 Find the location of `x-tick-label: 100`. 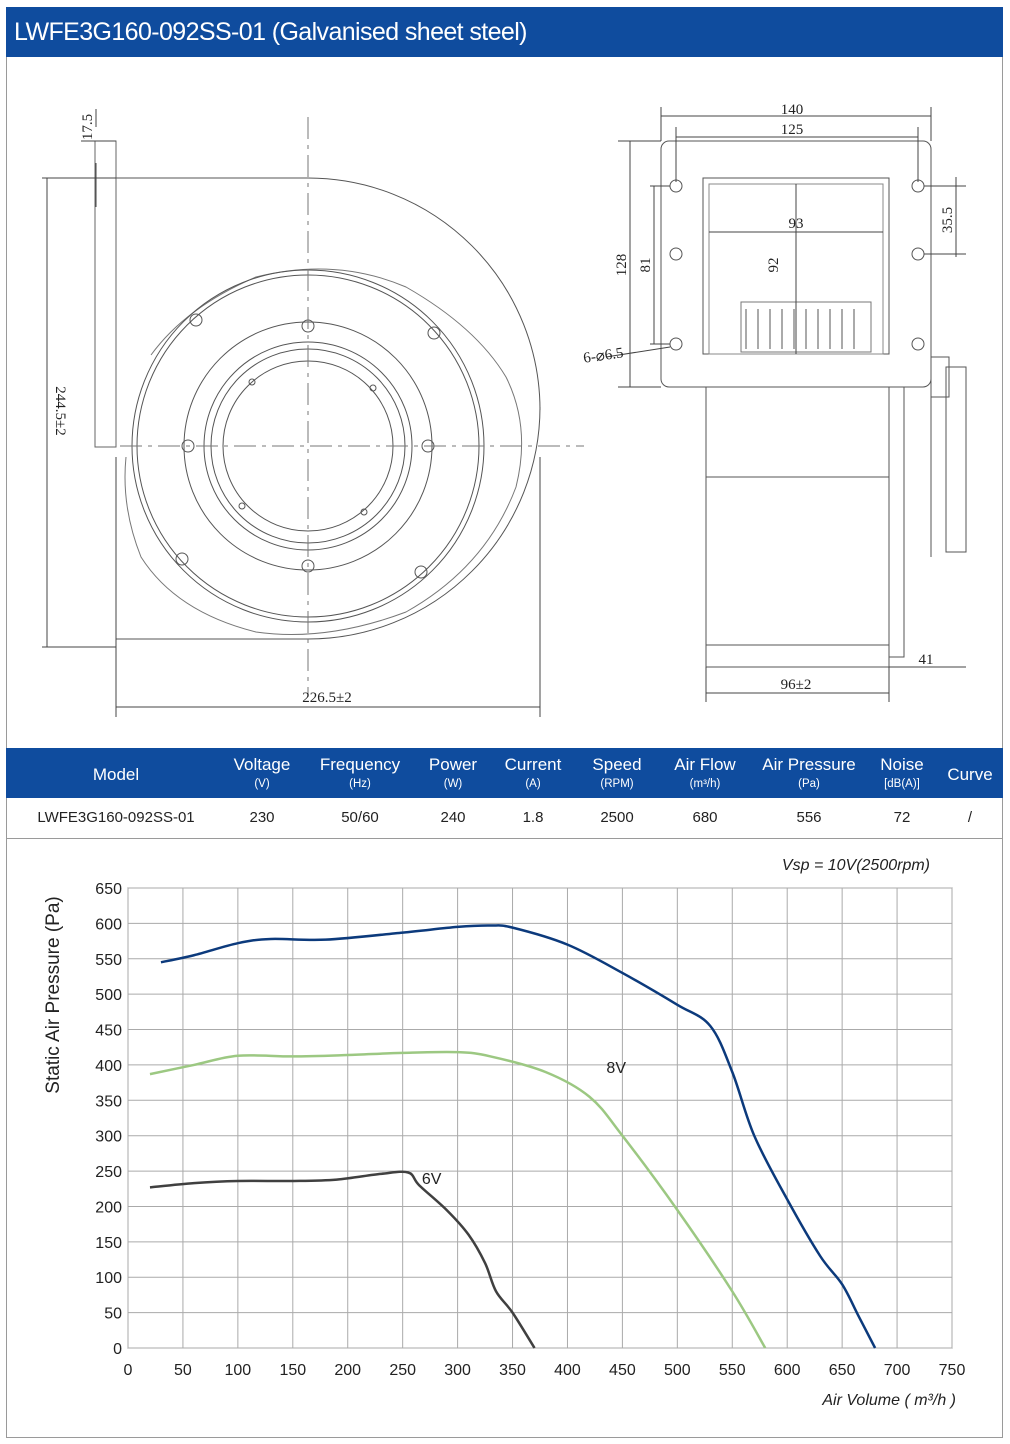

x-tick-label: 100 is located at coordinates (238, 1370).